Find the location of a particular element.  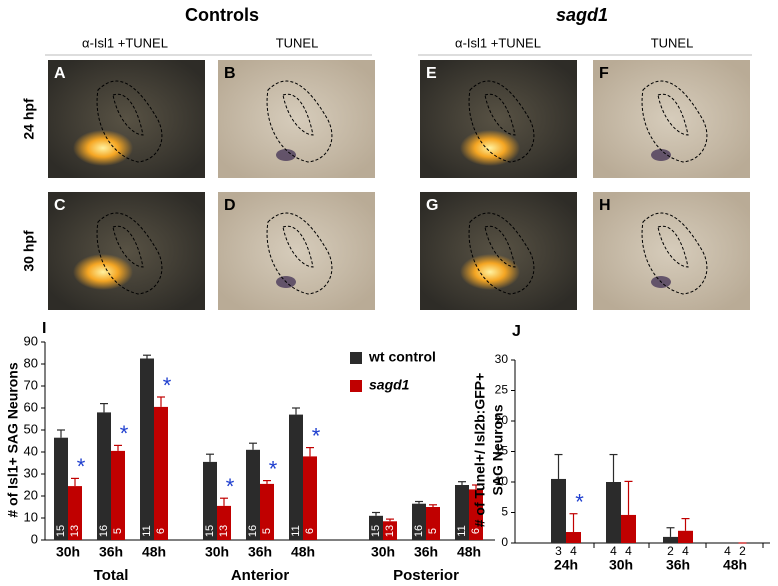

y-axis-label: SAG Neurons is located at coordinates (498, 449).